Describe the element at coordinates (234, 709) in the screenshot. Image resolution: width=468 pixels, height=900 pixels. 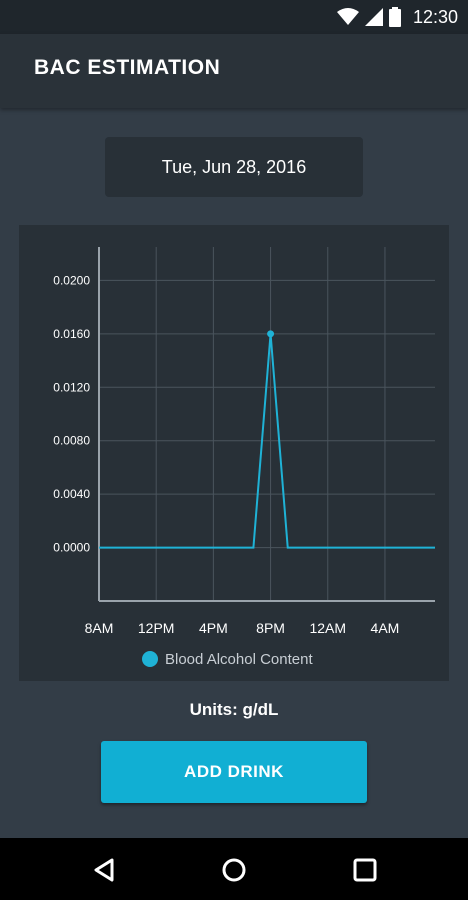
I see `units-label: Units: g/dL` at that location.